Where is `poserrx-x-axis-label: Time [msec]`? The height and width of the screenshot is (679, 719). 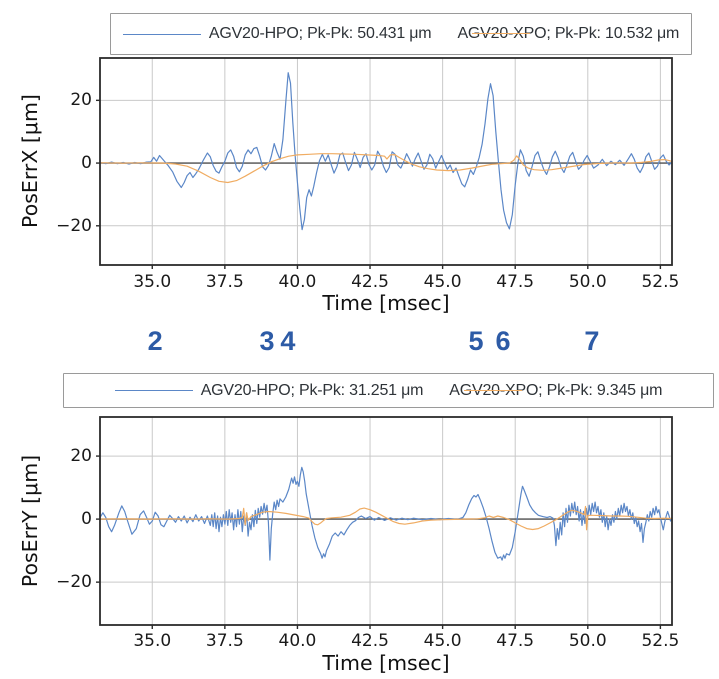 poserrx-x-axis-label: Time [msec] is located at coordinates (386, 303).